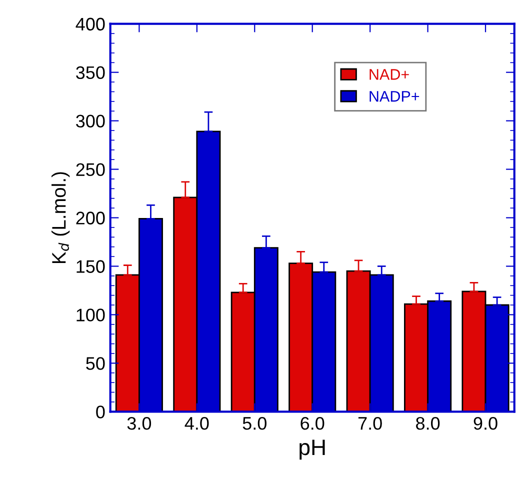 This screenshot has width=518, height=477. Describe the element at coordinates (486, 423) in the screenshot. I see `x-tick-label: 9.0` at that location.